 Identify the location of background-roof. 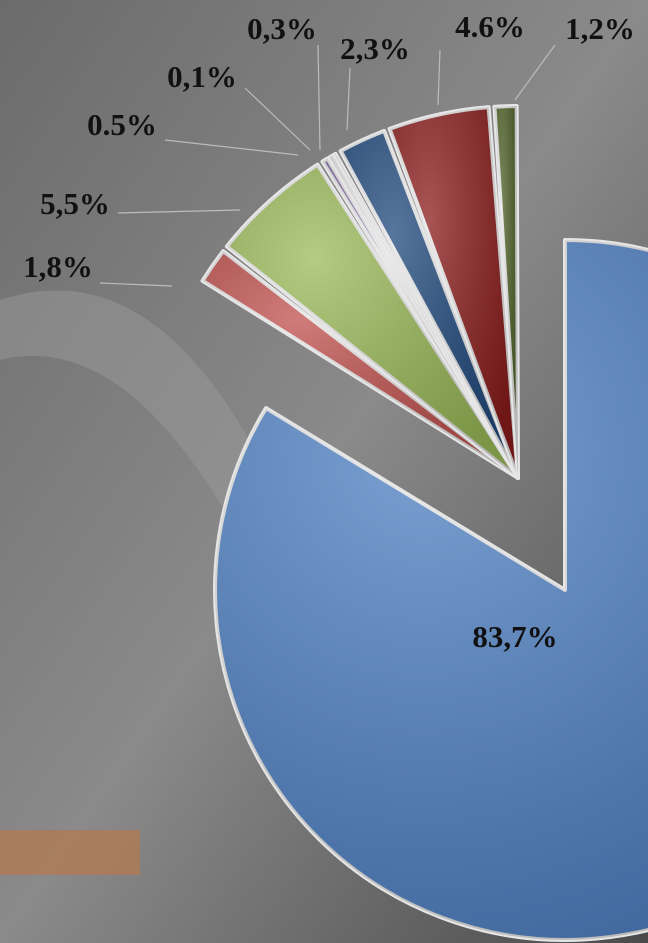
(70, 852).